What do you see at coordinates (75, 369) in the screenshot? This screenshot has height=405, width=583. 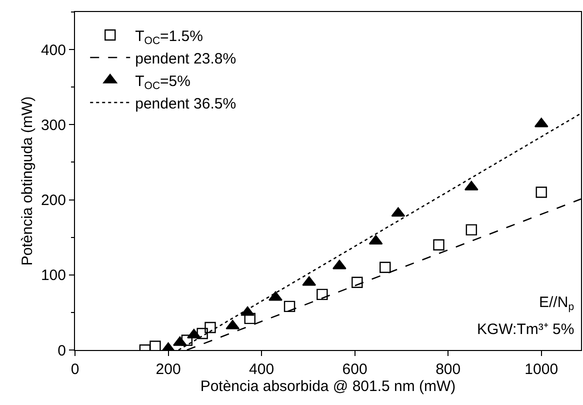 I see `x-tick-label: 0` at bounding box center [75, 369].